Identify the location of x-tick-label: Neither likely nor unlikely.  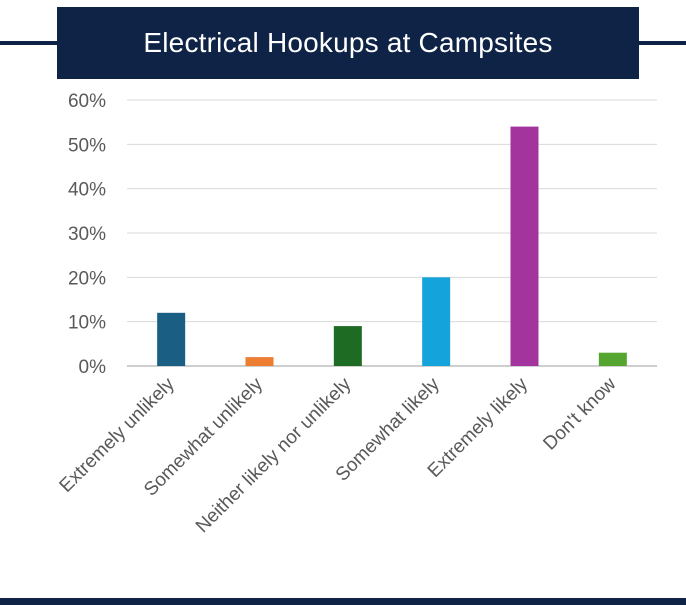
(274, 455).